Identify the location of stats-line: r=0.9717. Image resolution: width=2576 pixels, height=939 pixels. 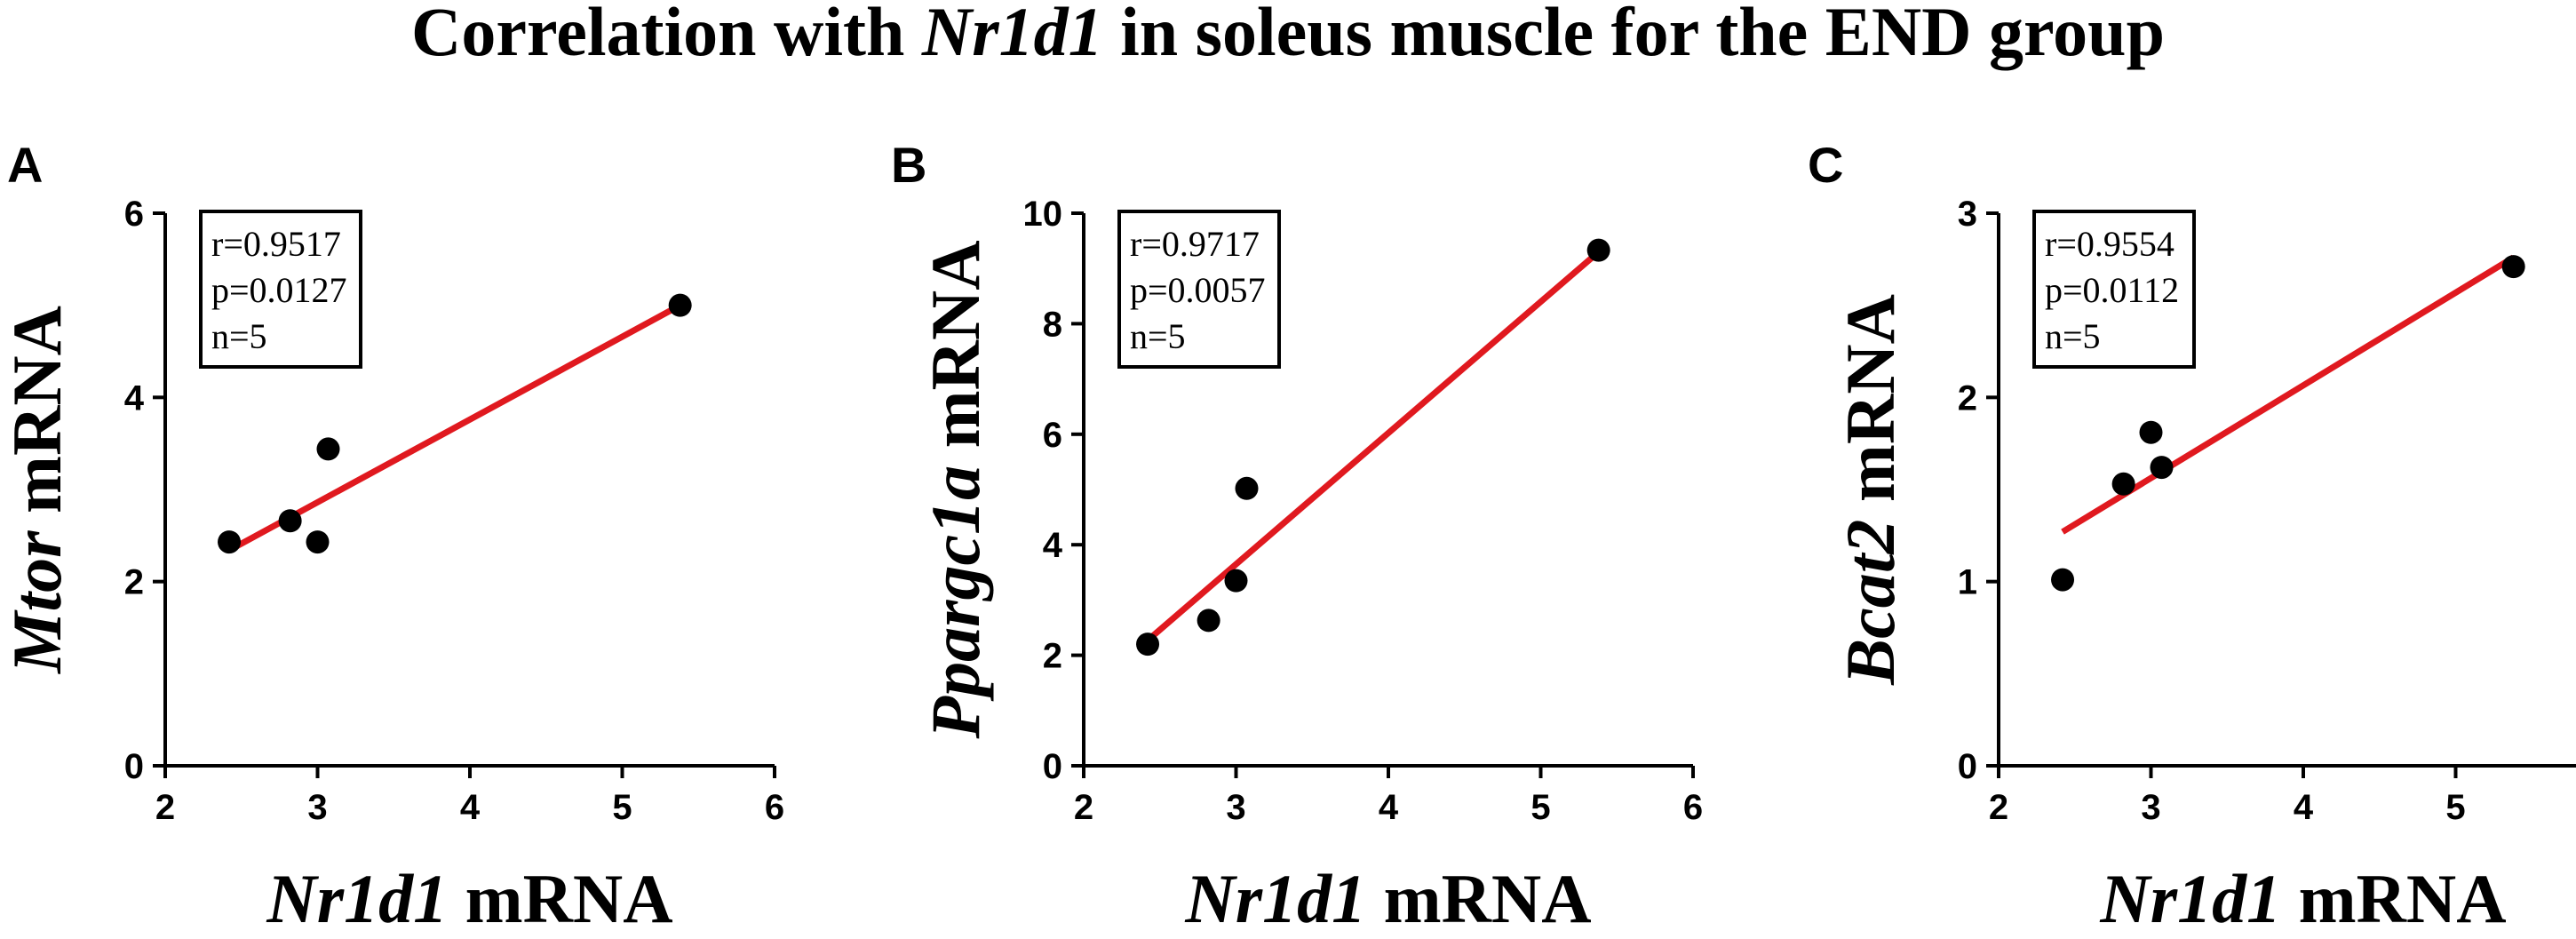
(1195, 244).